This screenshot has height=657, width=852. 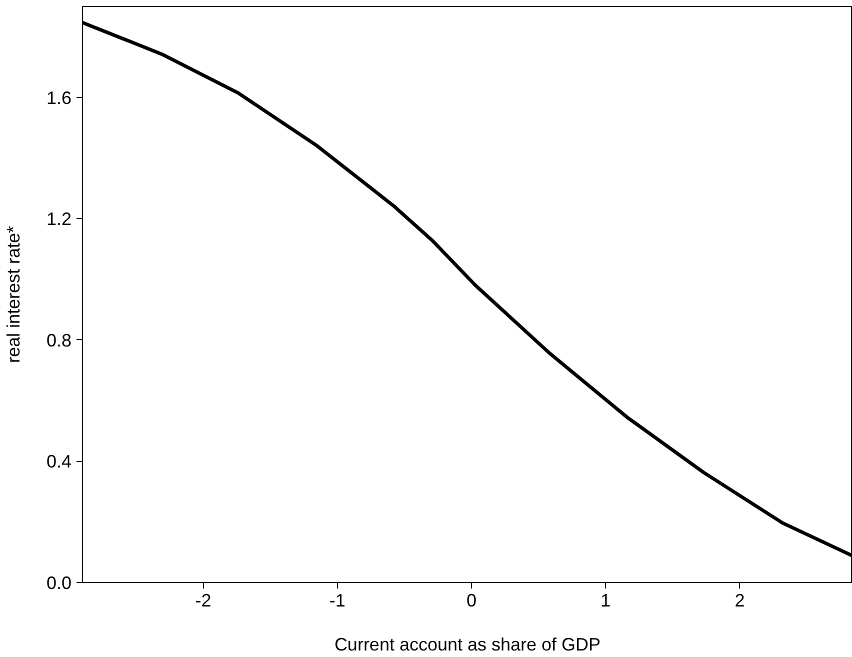 What do you see at coordinates (59, 98) in the screenshot?
I see `y-tick-label: 1.6` at bounding box center [59, 98].